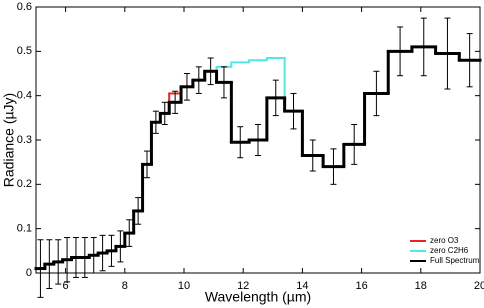 Image resolution: width=484 pixels, height=308 pixels. What do you see at coordinates (24, 51) in the screenshot?
I see `y-tick-label: 0.5` at bounding box center [24, 51].